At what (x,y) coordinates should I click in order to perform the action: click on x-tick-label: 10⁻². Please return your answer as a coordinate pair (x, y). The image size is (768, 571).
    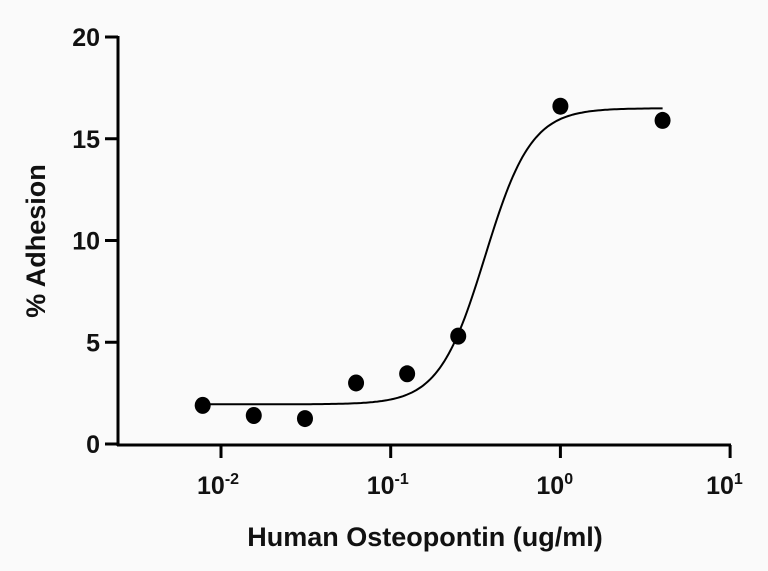
    Looking at the image, I should click on (218, 485).